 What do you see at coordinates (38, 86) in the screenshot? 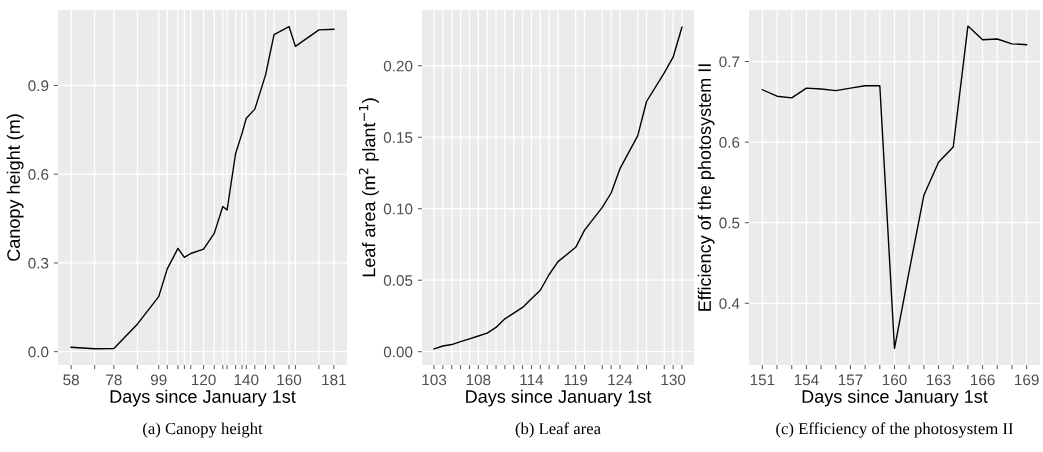
I see `y-tick-label: 0.9` at bounding box center [38, 86].